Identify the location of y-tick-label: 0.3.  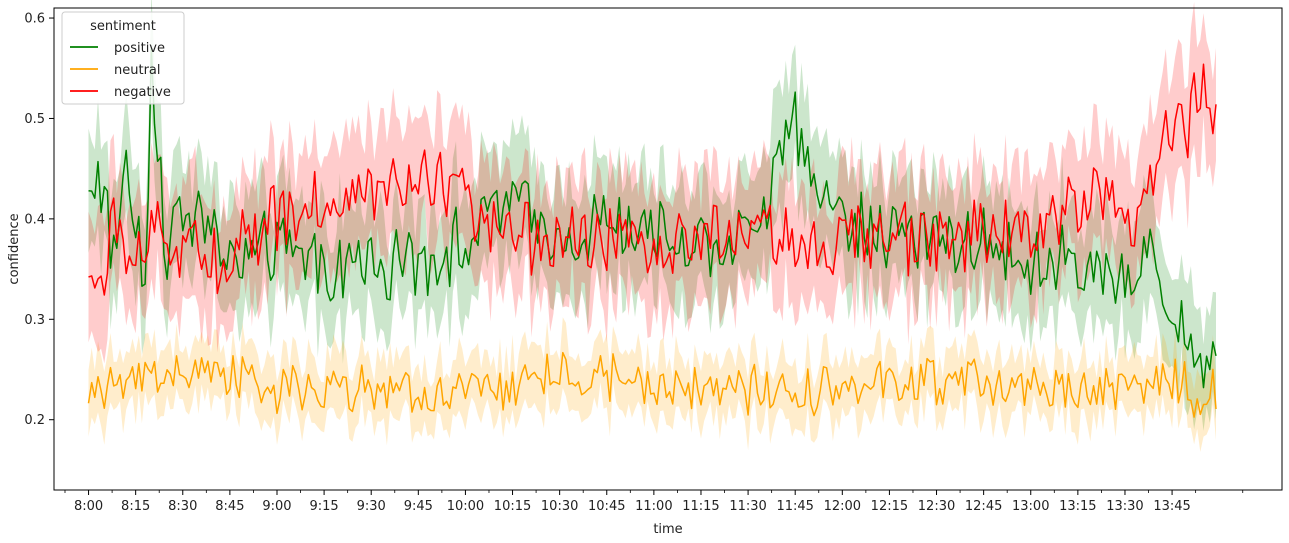
(34, 320).